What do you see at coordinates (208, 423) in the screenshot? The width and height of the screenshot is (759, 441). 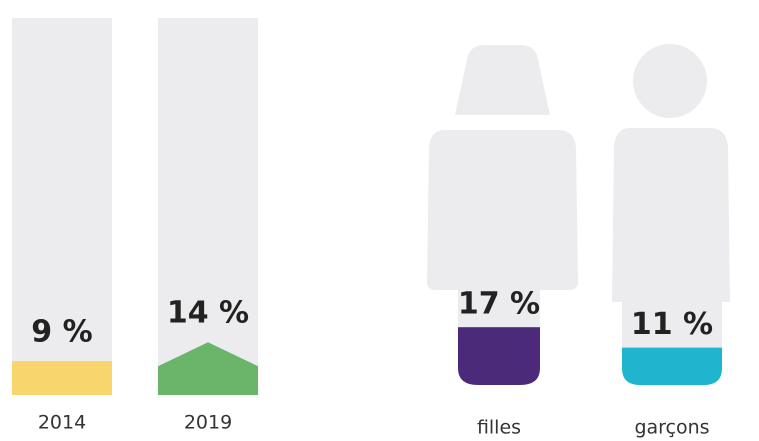 I see `category-label: 2019` at bounding box center [208, 423].